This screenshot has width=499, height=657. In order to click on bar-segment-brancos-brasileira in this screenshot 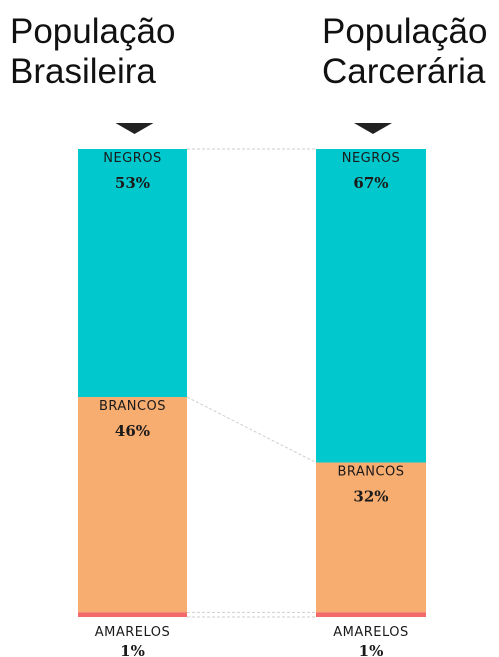, I will do `click(132, 505)`.